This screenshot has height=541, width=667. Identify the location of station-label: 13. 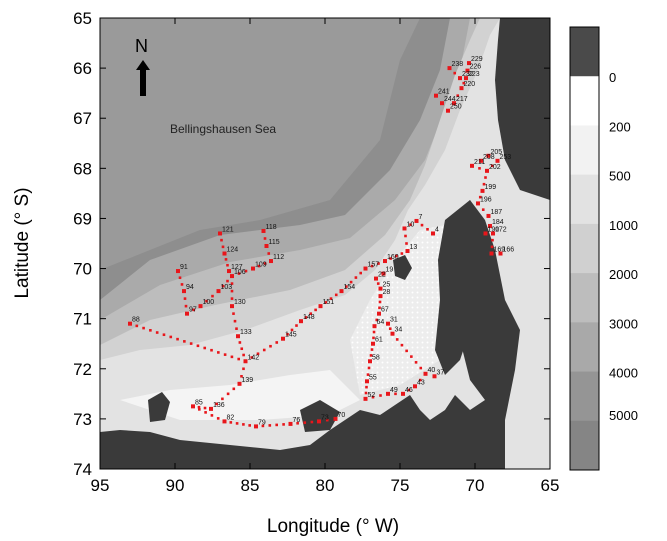
(414, 247).